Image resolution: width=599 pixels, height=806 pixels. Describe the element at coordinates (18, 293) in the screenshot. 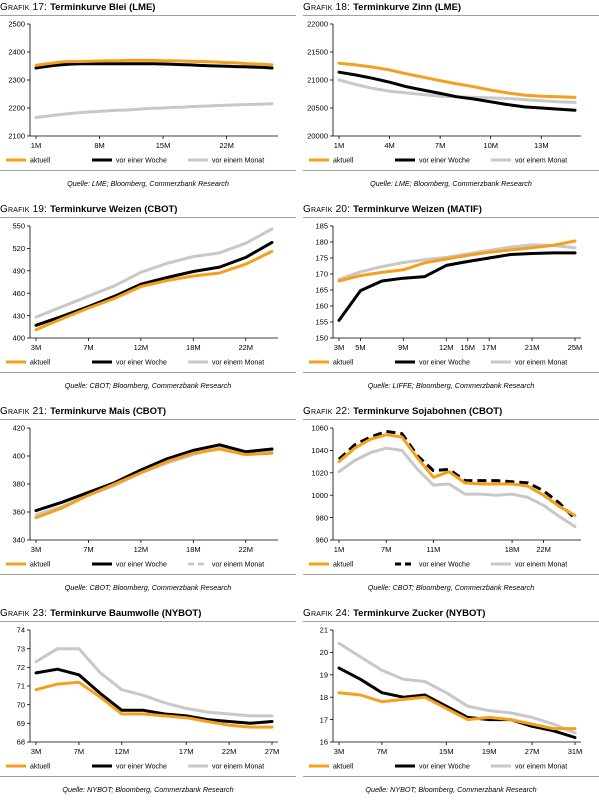

I see `y-tick-label: 460` at that location.